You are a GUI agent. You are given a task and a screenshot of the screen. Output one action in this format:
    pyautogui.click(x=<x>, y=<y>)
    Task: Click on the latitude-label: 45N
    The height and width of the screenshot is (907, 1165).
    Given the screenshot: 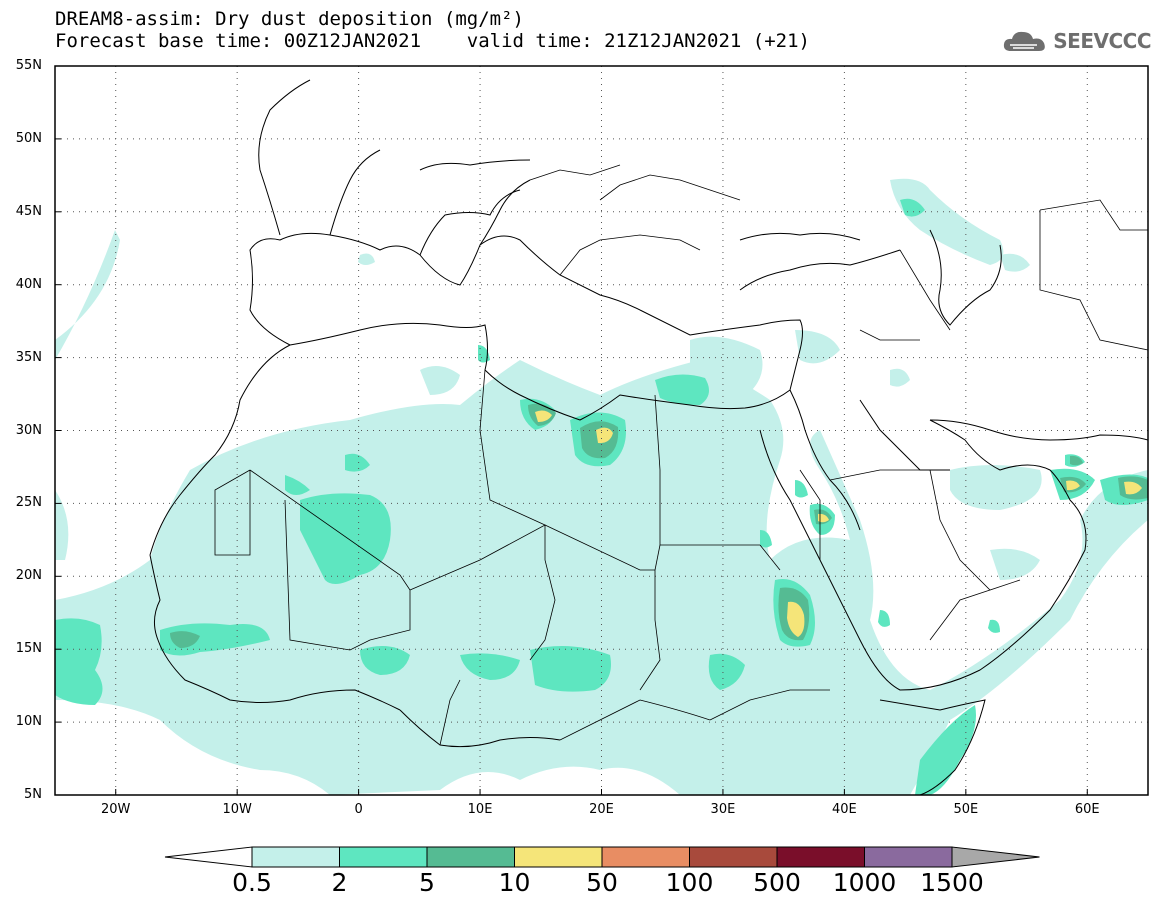 What is the action you would take?
    pyautogui.click(x=28, y=211)
    